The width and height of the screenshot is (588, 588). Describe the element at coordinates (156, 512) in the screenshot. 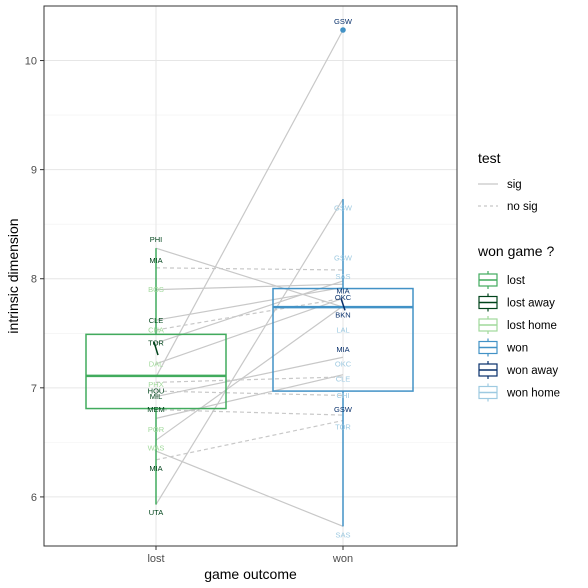

I see `team-label-uta: UTA` at that location.